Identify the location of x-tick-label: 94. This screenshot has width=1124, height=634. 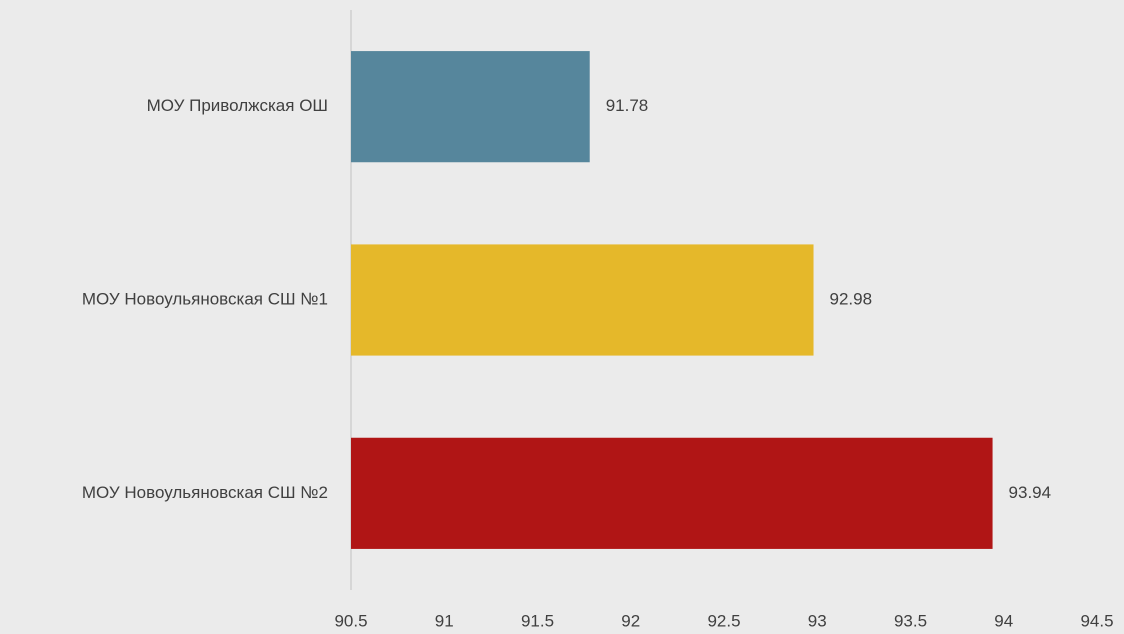
(1003, 620).